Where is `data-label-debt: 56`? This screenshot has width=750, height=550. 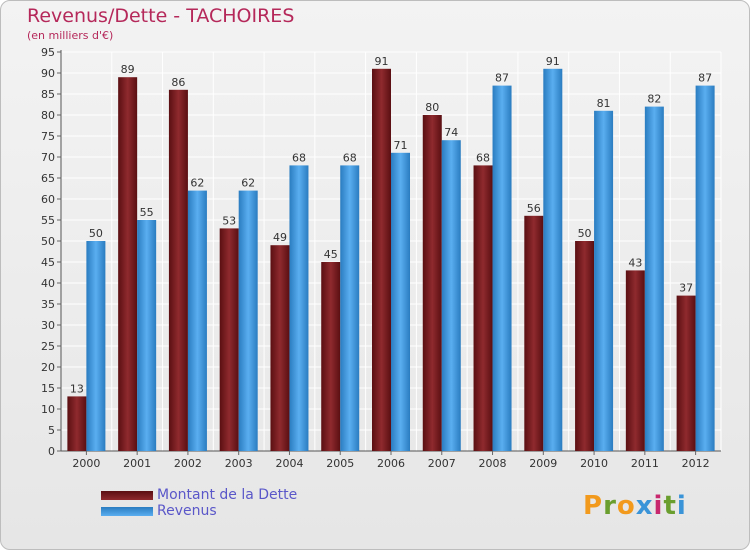 data-label-debt: 56 is located at coordinates (534, 208).